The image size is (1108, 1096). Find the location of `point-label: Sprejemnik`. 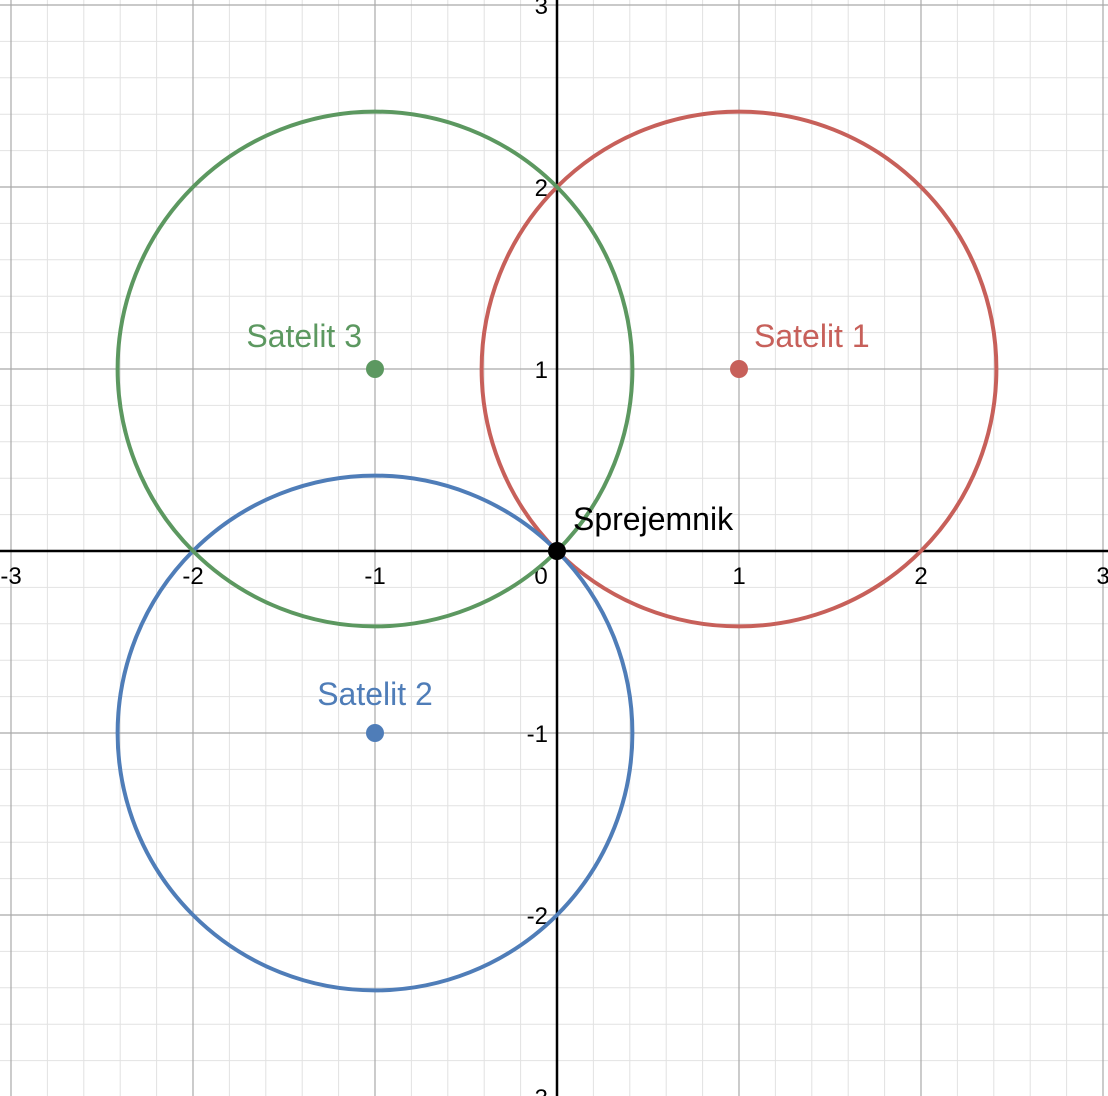

point-label: Sprejemnik is located at coordinates (653, 519).